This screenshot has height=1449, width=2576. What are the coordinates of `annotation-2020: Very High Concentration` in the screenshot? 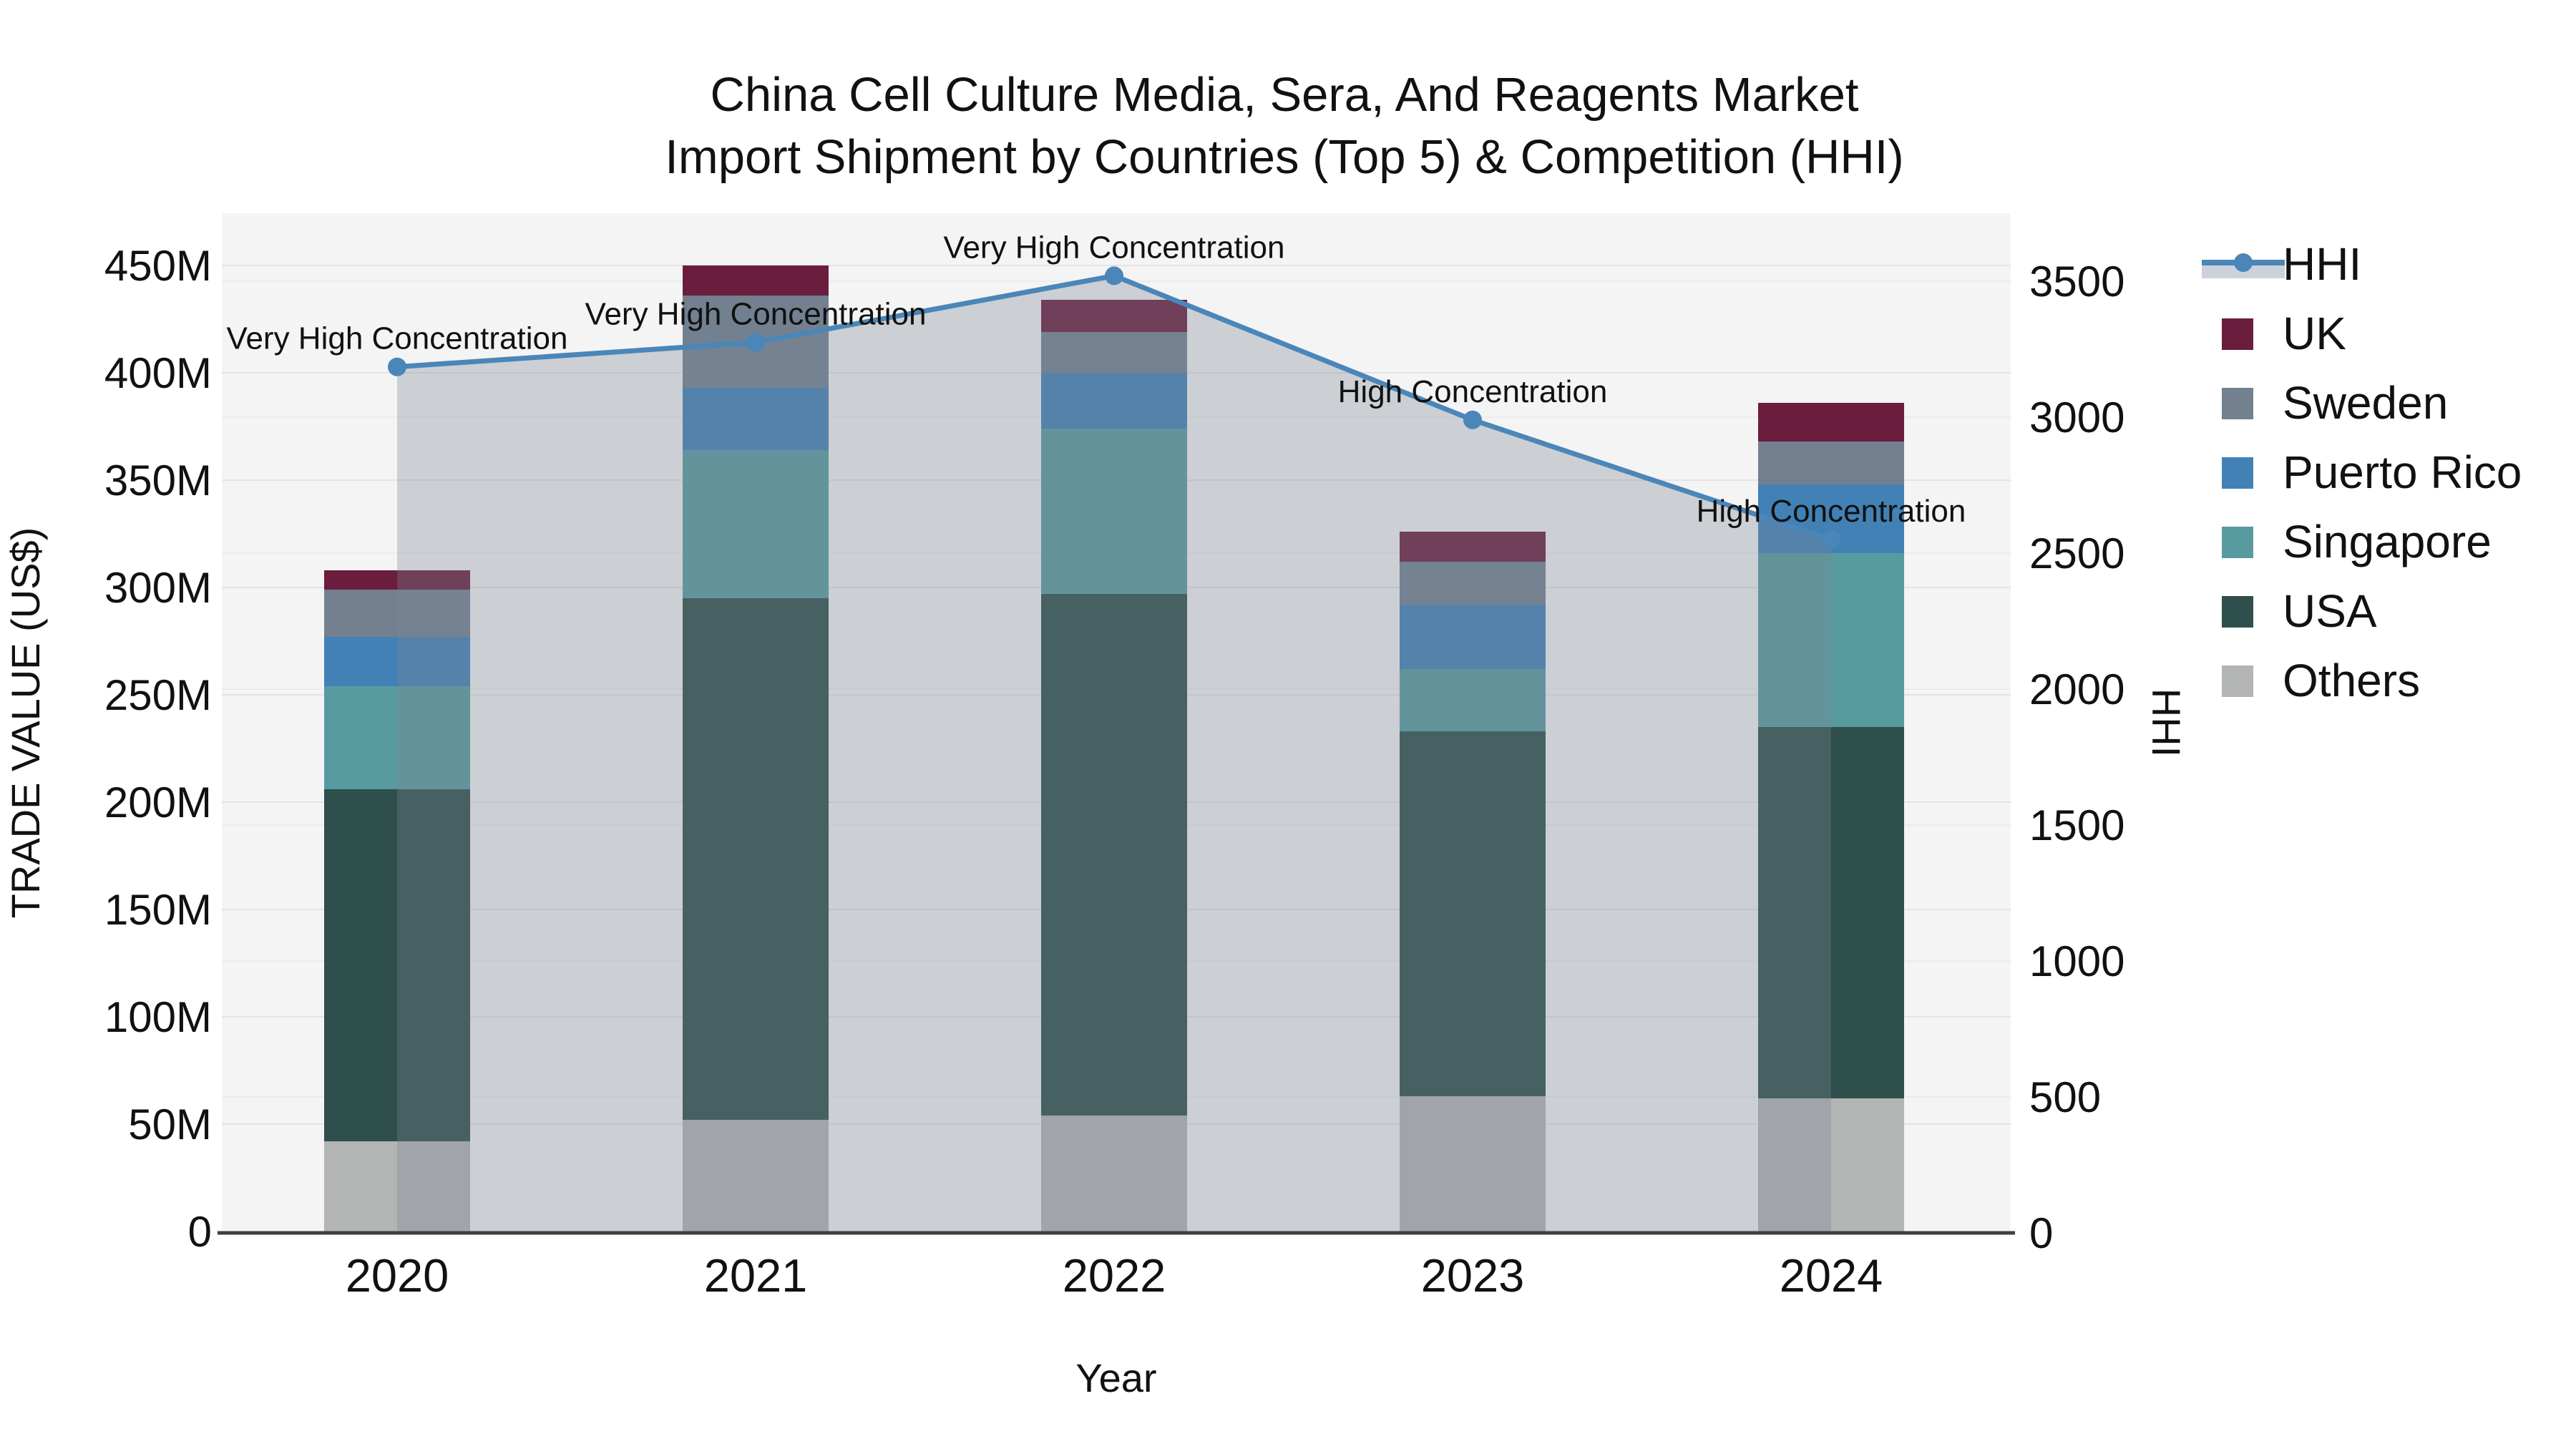 It's located at (397, 338).